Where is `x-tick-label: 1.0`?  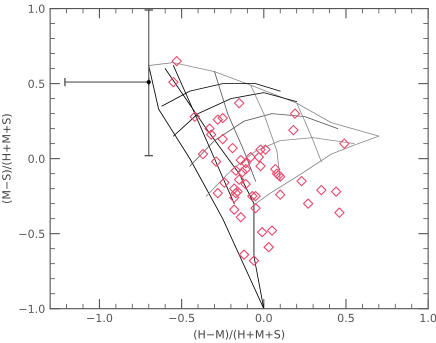
x-tick-label: 1.0 is located at coordinates (428, 318).